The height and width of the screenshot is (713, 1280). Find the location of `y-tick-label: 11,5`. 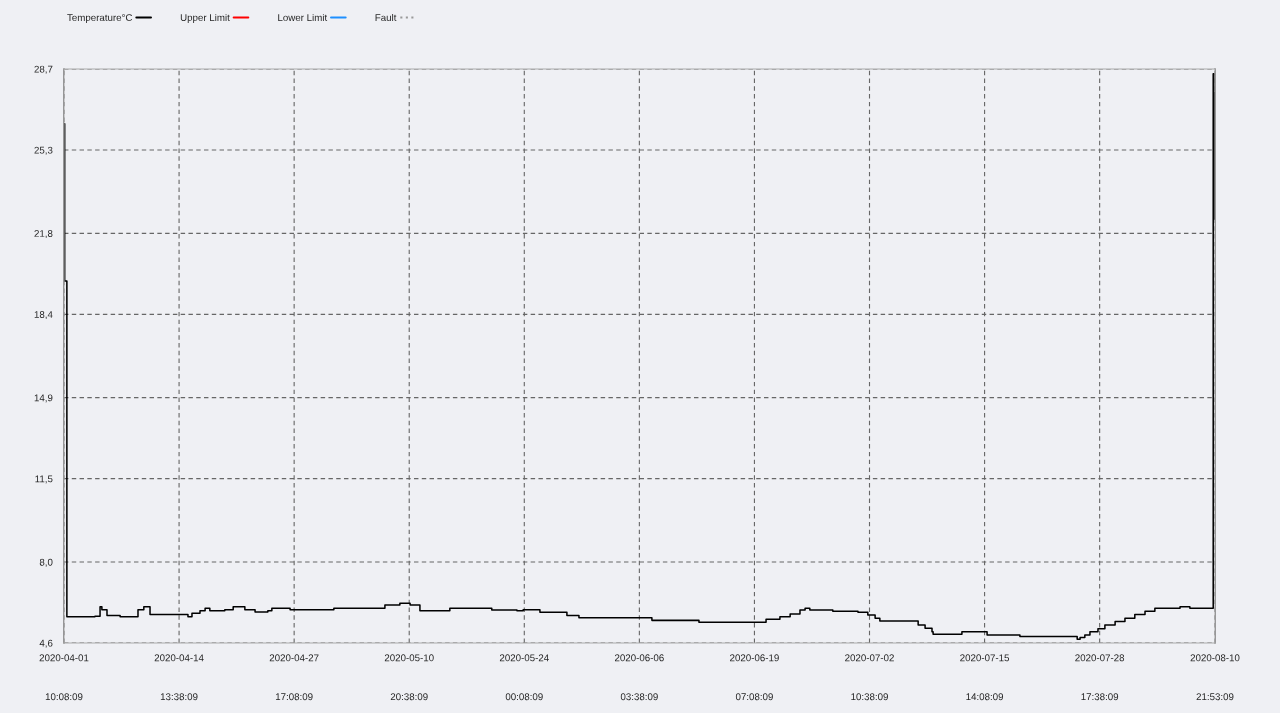

y-tick-label: 11,5 is located at coordinates (44, 479).